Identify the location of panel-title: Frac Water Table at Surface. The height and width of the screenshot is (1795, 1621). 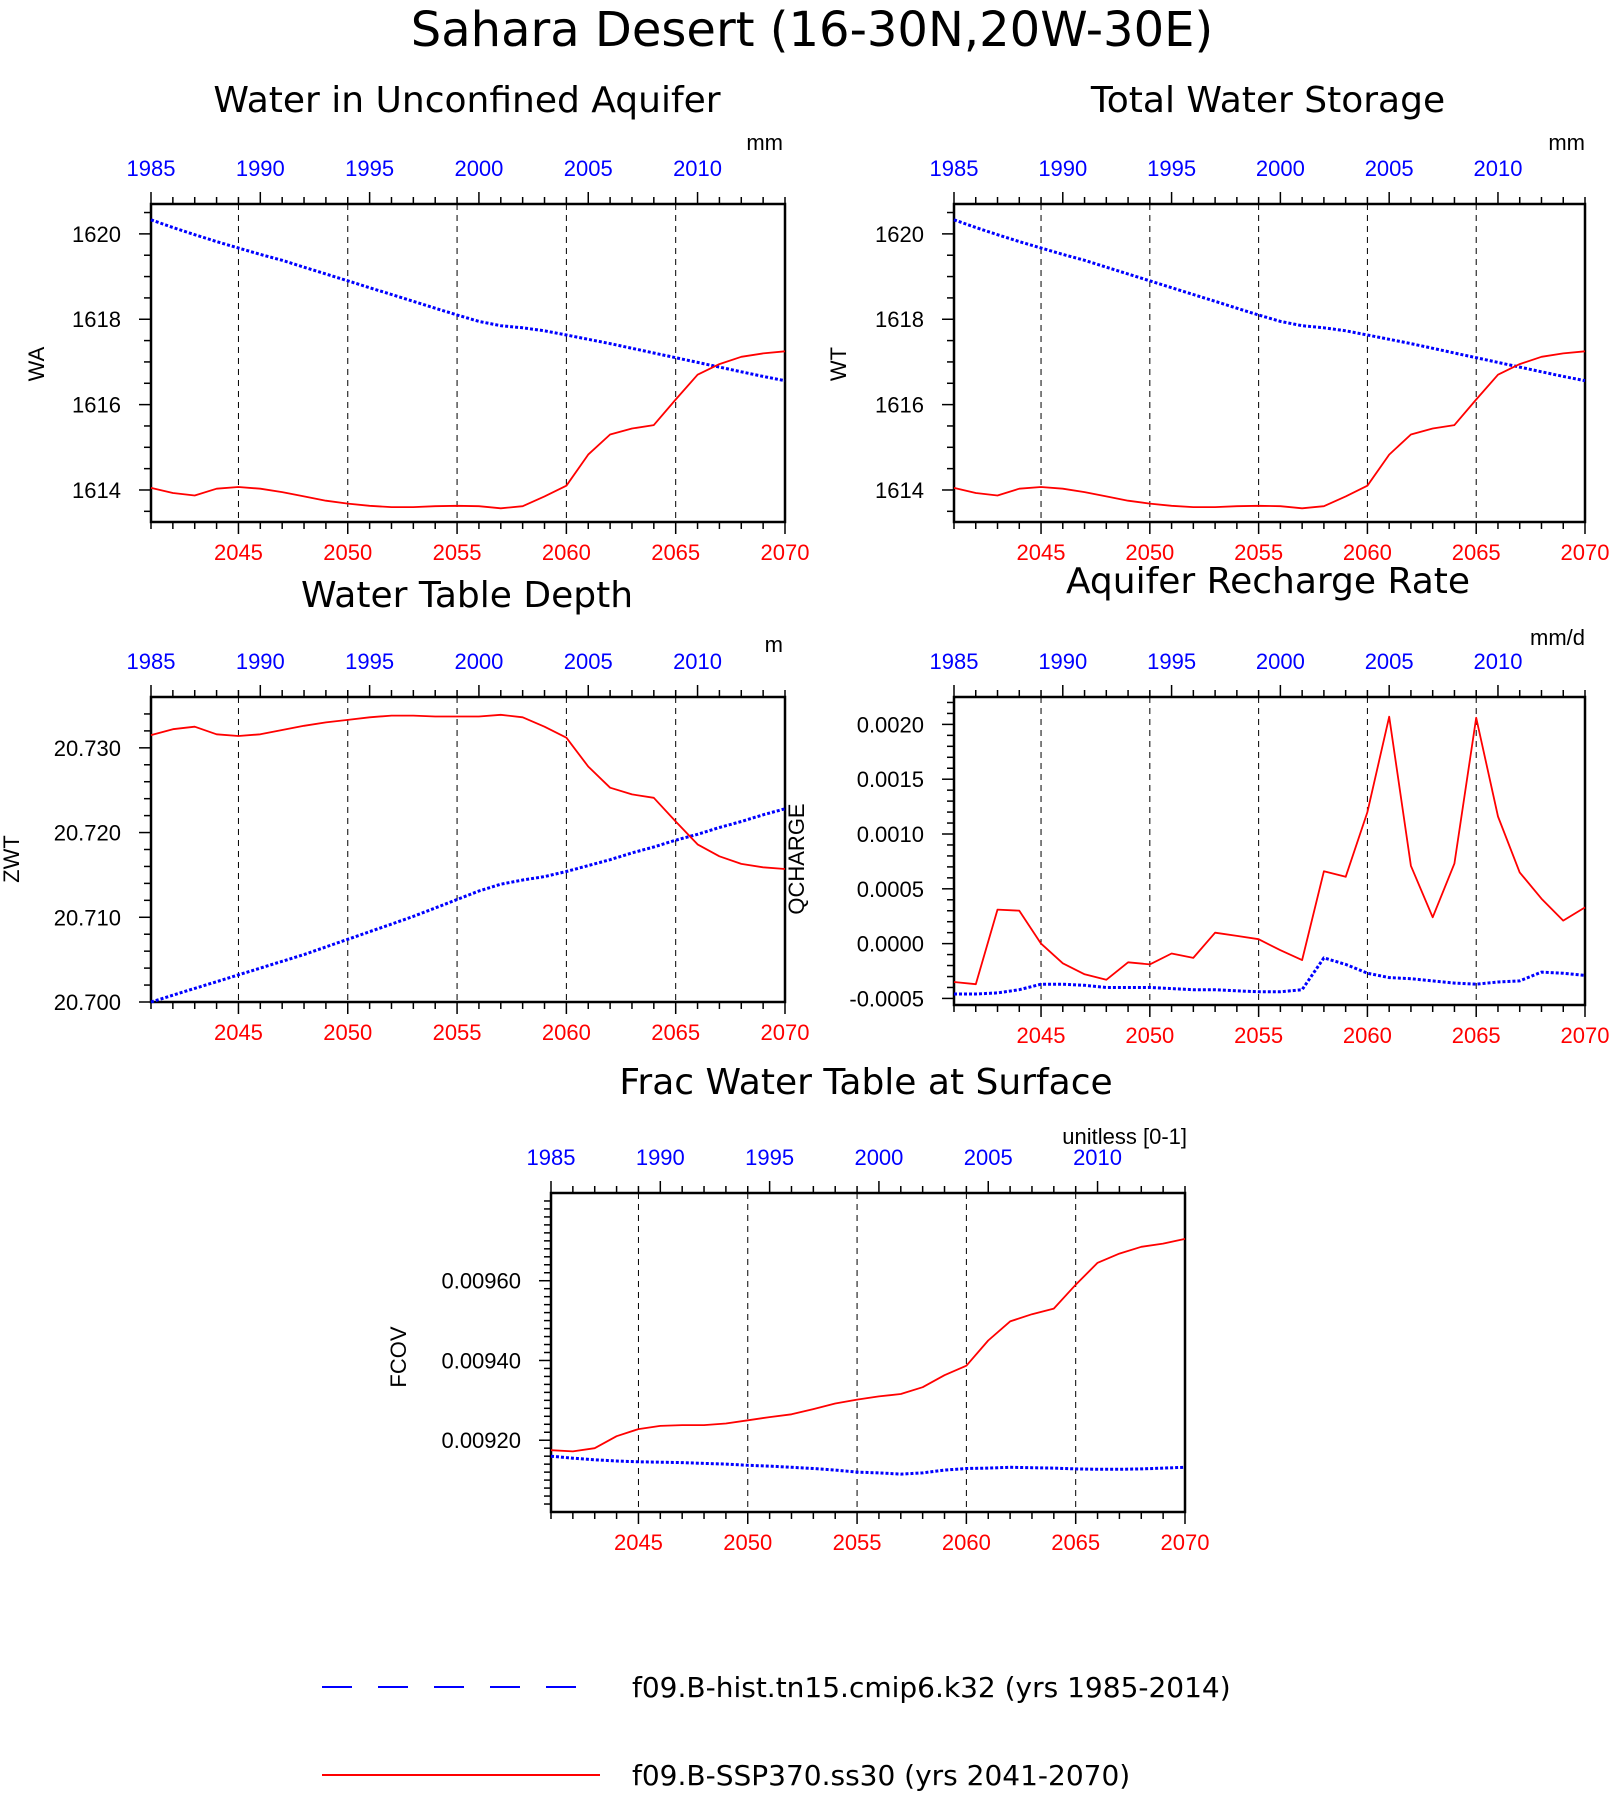
(865, 1082).